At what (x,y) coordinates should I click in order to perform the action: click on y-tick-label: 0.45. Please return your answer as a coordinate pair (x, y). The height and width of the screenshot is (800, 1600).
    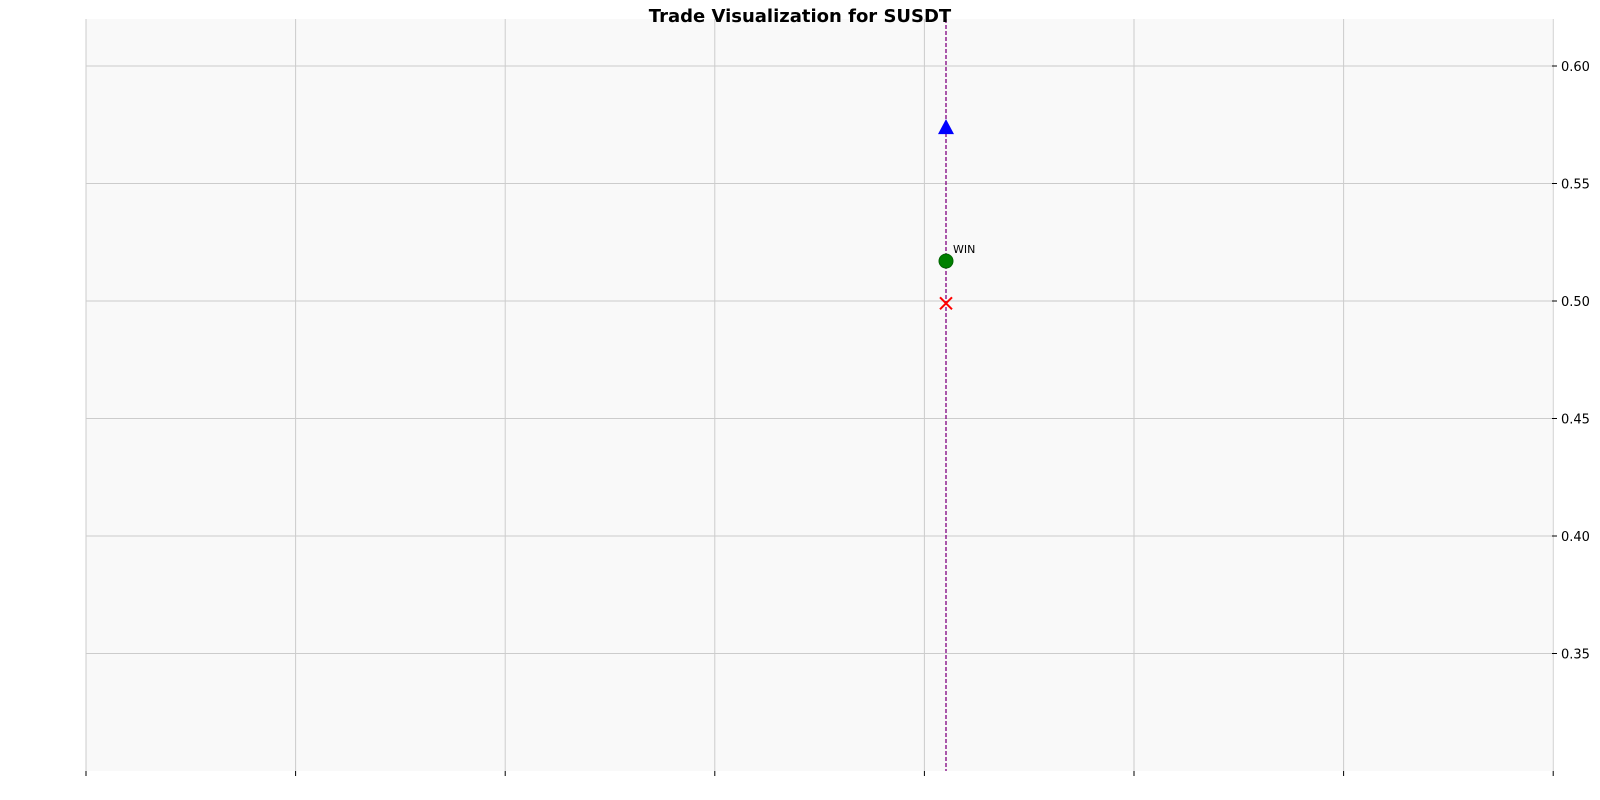
    Looking at the image, I should click on (1575, 420).